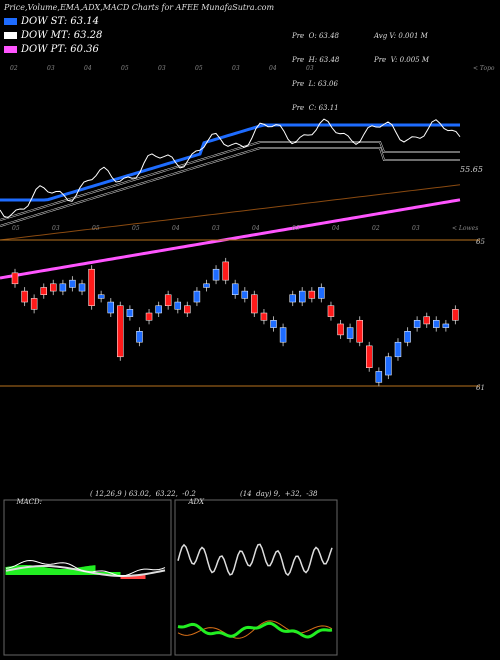 This screenshot has width=500, height=660. What do you see at coordinates (255, 560) in the screenshot?
I see `adx-line` at bounding box center [255, 560].